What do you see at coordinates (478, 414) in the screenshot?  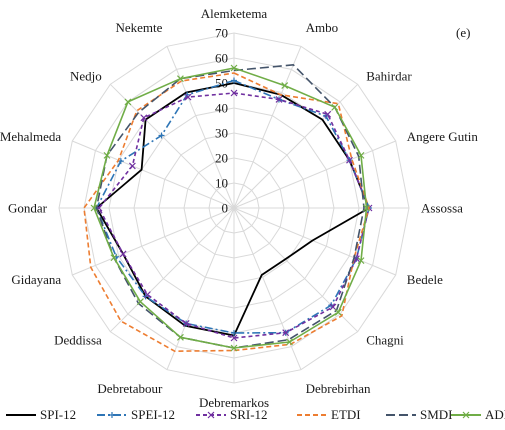 I see `legend-item: ADI` at bounding box center [478, 414].